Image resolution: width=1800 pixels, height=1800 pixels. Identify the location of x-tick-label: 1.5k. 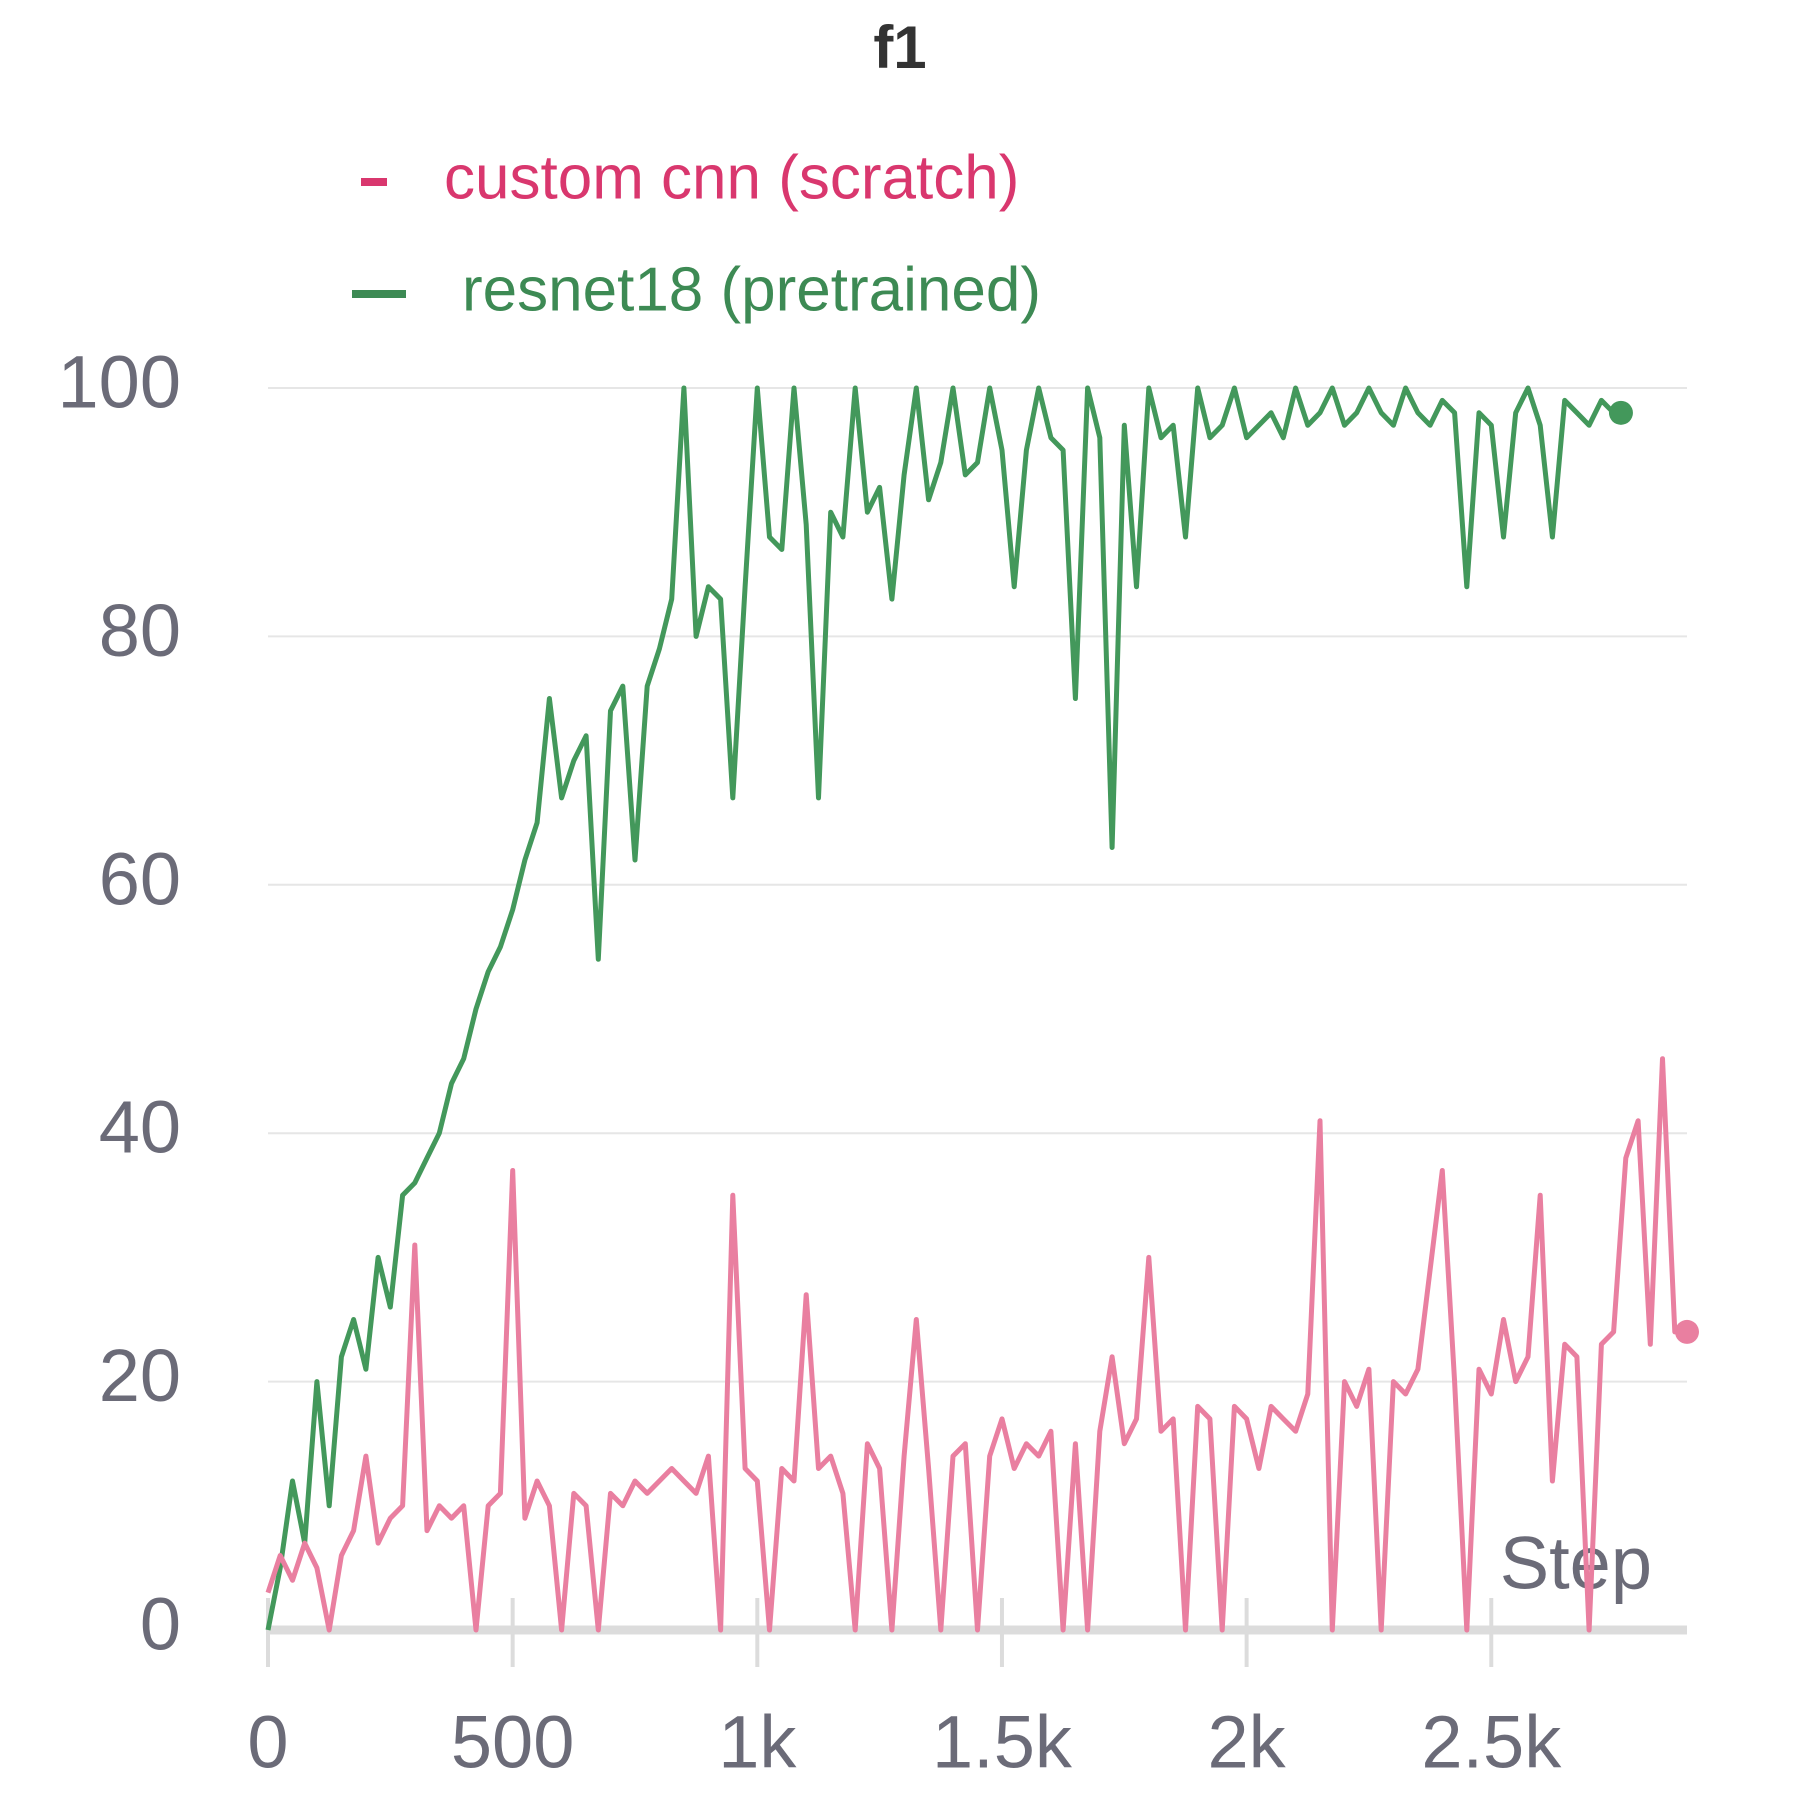
(1002, 1742).